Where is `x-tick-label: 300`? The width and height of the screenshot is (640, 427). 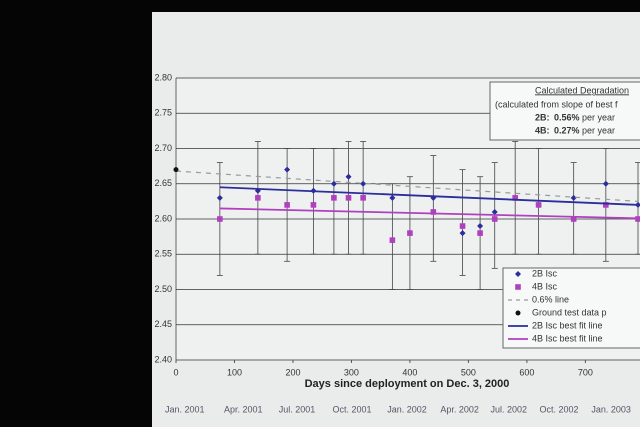 x-tick-label: 300 is located at coordinates (351, 372).